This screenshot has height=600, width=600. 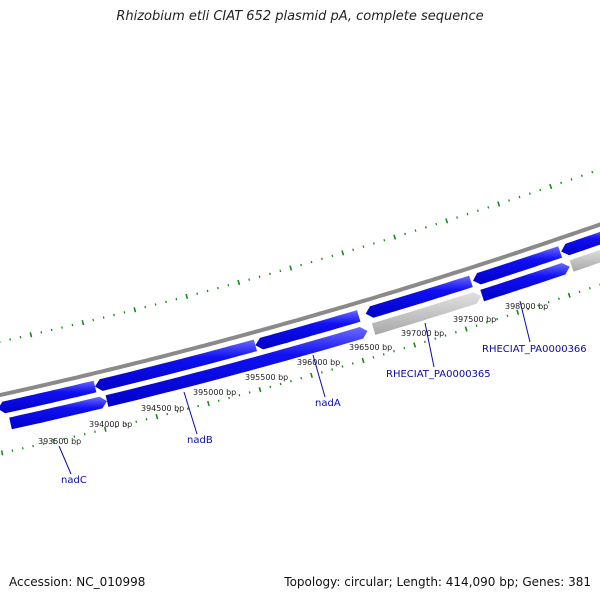 I want to click on bp-label: 395000 bp, so click(x=214, y=392).